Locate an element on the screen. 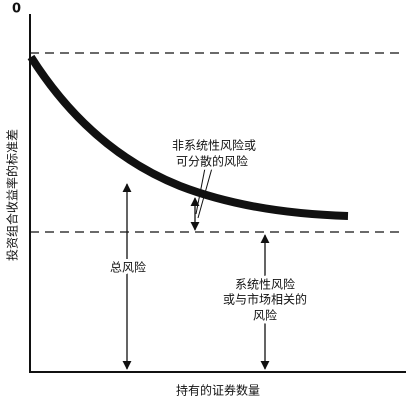 Image resolution: width=418 pixels, height=400 pixels. annotation: 非系统性风险或 is located at coordinates (214, 145).